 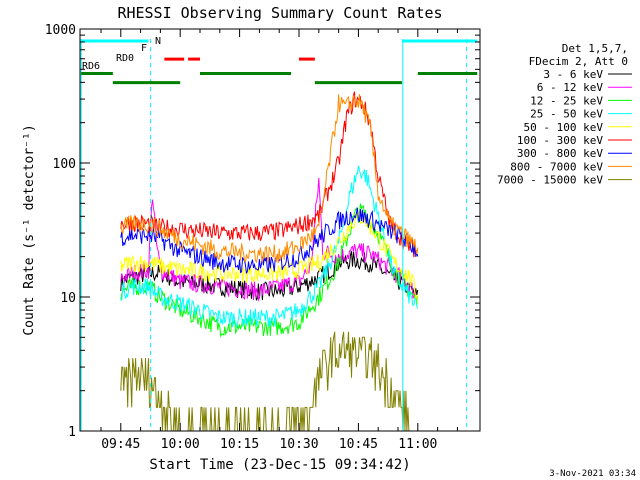 I want to click on y-tick-label: 100, so click(x=64, y=164).